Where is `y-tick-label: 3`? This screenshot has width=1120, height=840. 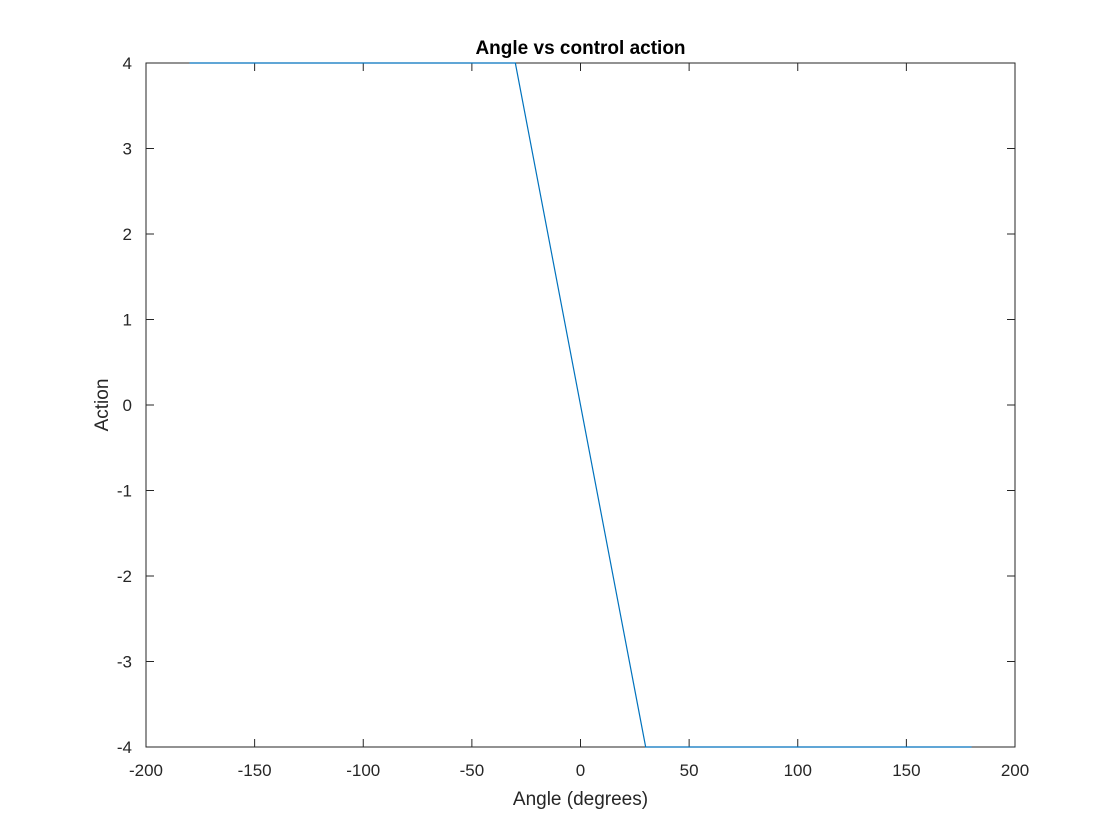 y-tick-label: 3 is located at coordinates (127, 149).